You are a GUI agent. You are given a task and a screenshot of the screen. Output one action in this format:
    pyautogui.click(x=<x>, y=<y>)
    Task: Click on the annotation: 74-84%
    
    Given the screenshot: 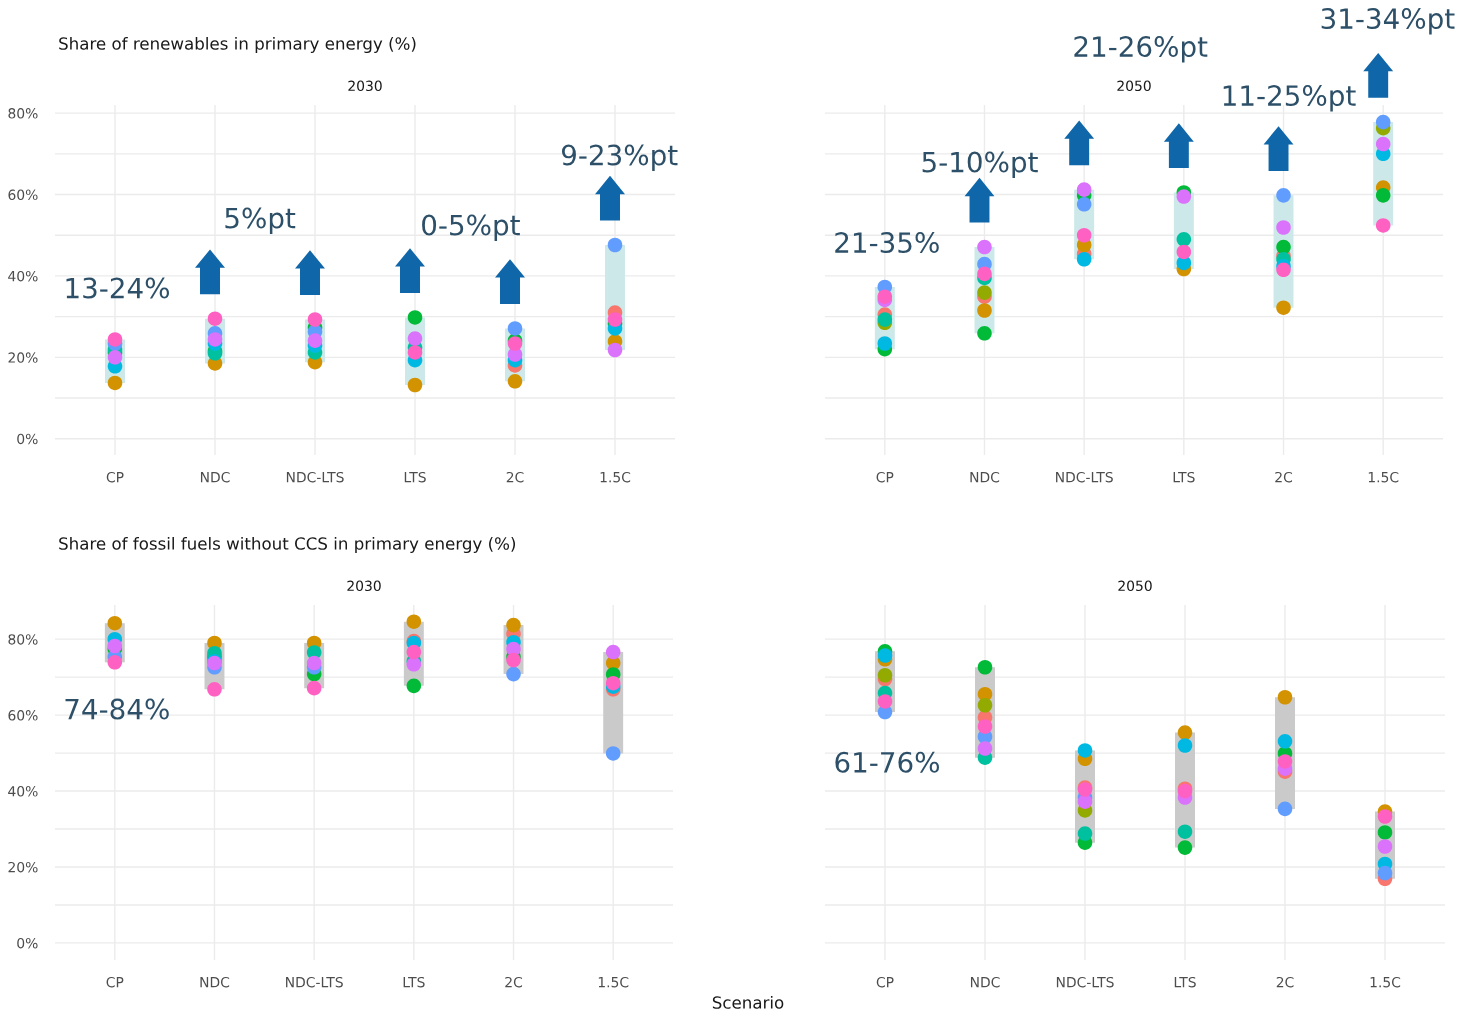 What is the action you would take?
    pyautogui.click(x=117, y=709)
    